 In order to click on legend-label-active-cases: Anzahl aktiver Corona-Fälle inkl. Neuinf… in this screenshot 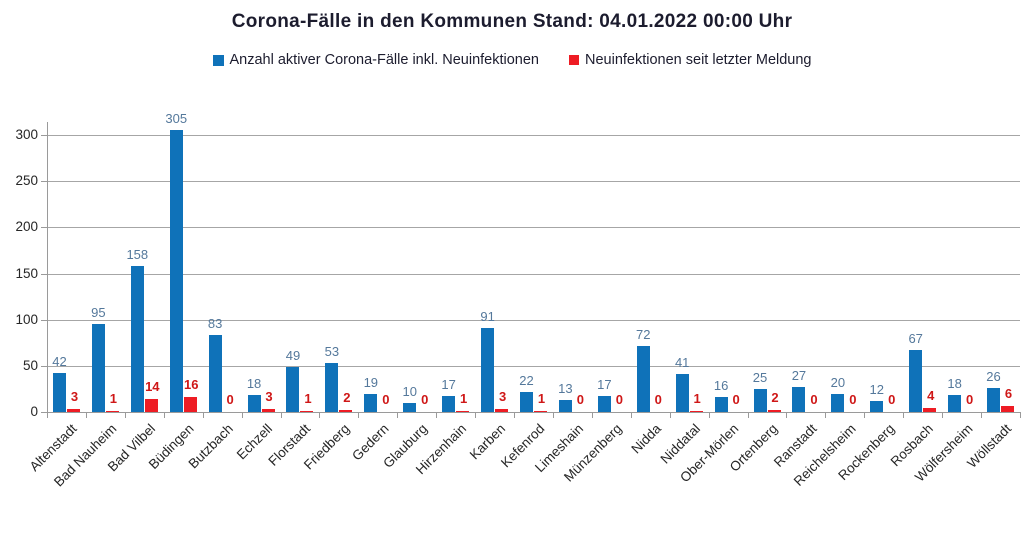, I will do `click(384, 60)`.